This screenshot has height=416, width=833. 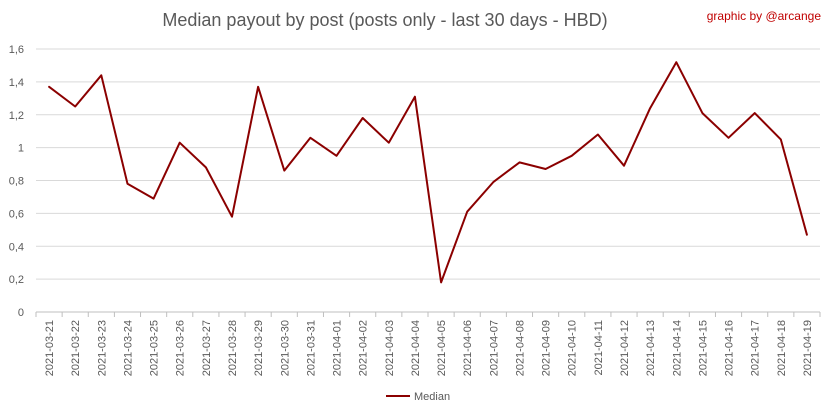 I want to click on x-tick-label: 2021-04-19, so click(x=808, y=348).